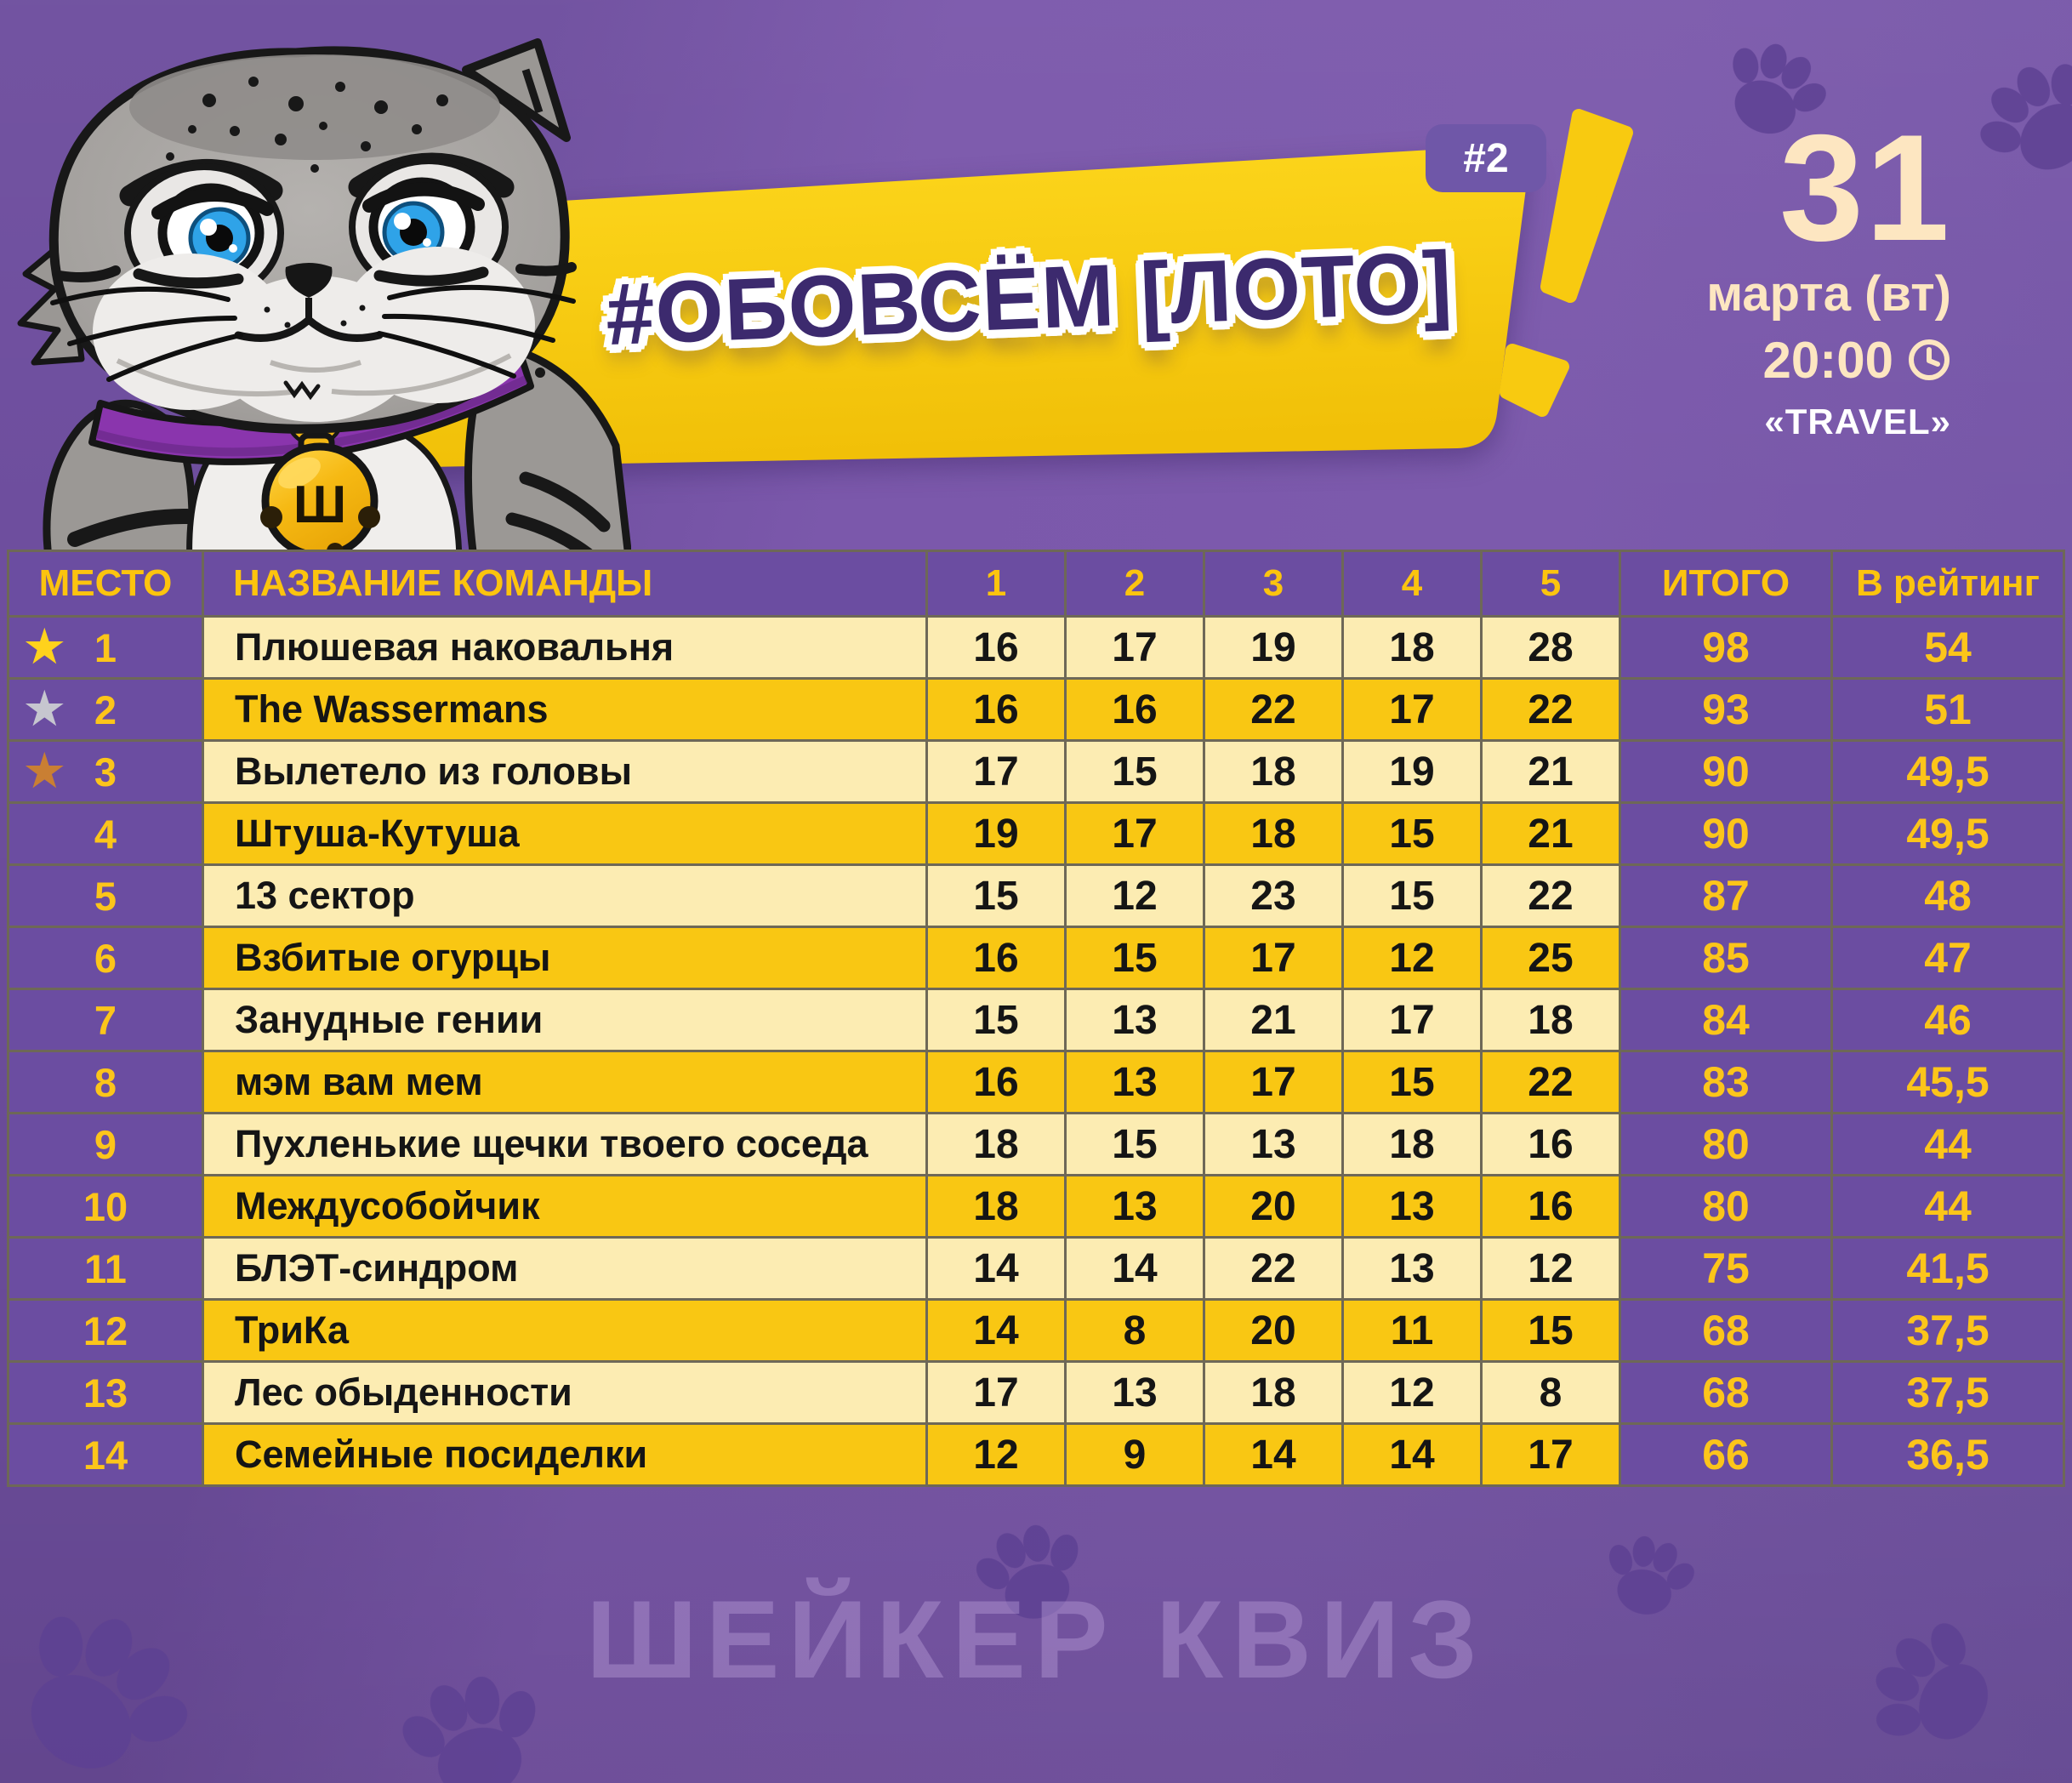 The width and height of the screenshot is (2072, 1783). What do you see at coordinates (1273, 1082) in the screenshot?
I see `round-3-score-cell: 17` at bounding box center [1273, 1082].